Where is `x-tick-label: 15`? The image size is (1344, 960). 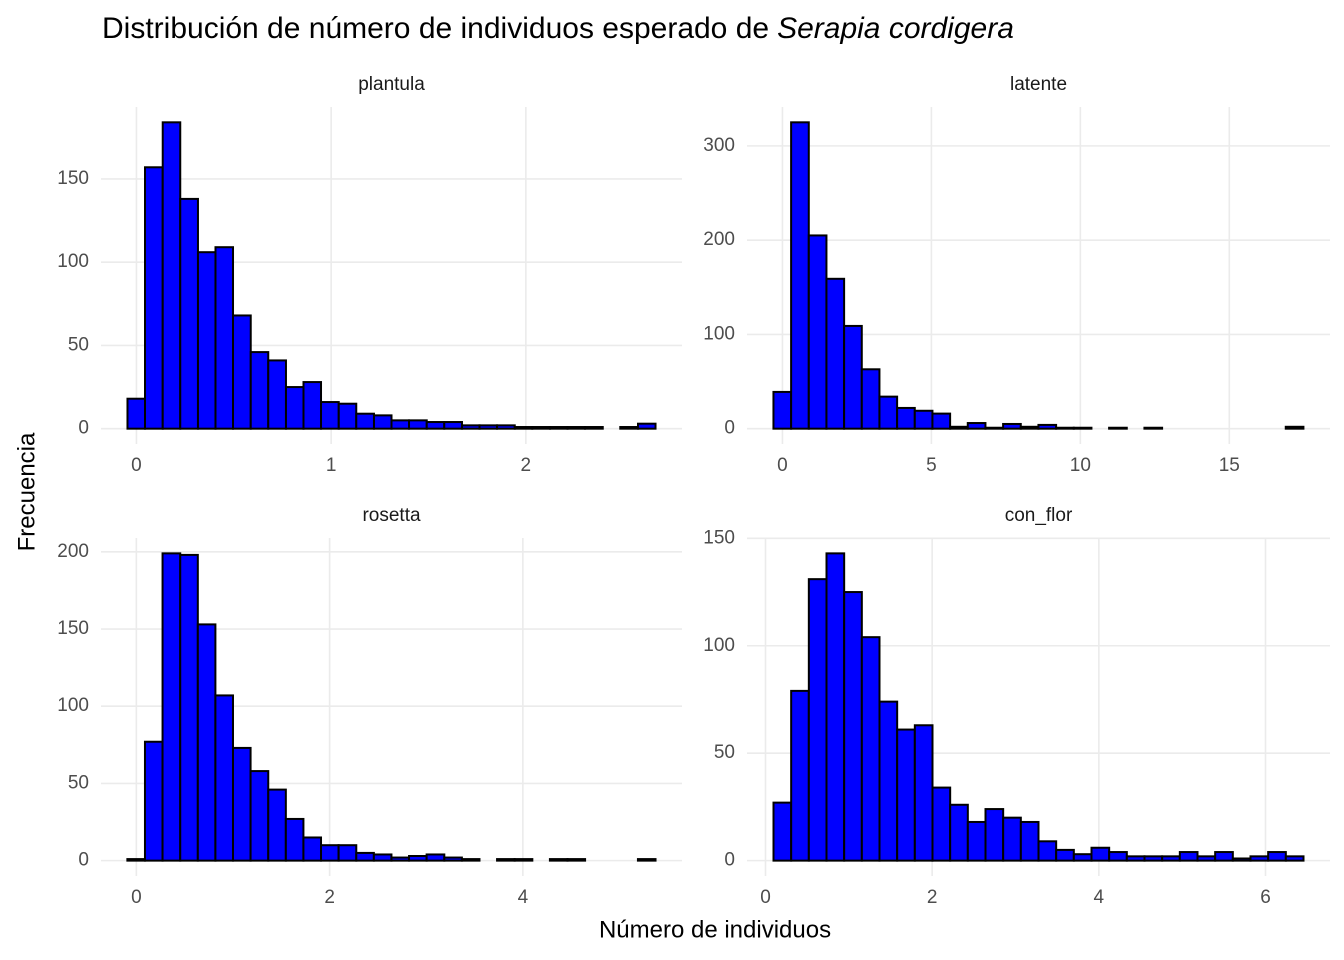
x-tick-label: 15 is located at coordinates (1229, 465).